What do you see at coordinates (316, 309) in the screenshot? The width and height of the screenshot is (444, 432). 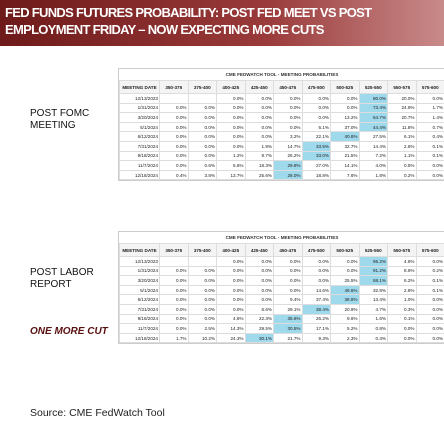 I see `cell: 38.4%` at bounding box center [316, 309].